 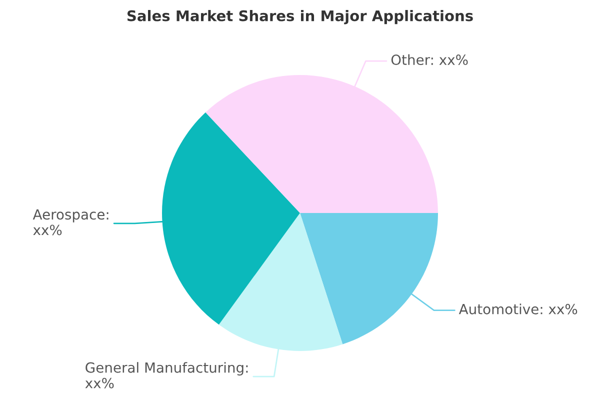 I want to click on slice-label: General Manufacturing: xx%, so click(x=166, y=375).